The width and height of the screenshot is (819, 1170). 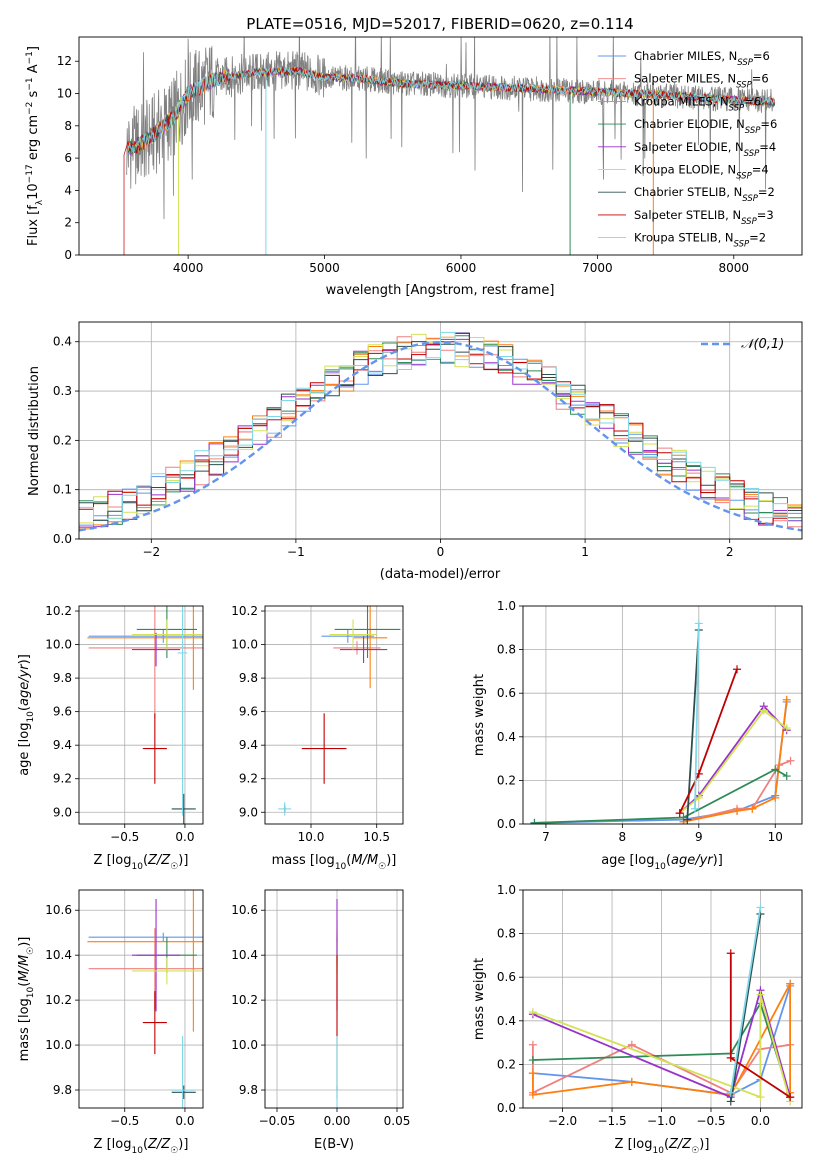 What do you see at coordinates (702, 58) in the screenshot?
I see `legend-entry-chabrier-miles: Chabrier MILES, NSSP=6` at bounding box center [702, 58].